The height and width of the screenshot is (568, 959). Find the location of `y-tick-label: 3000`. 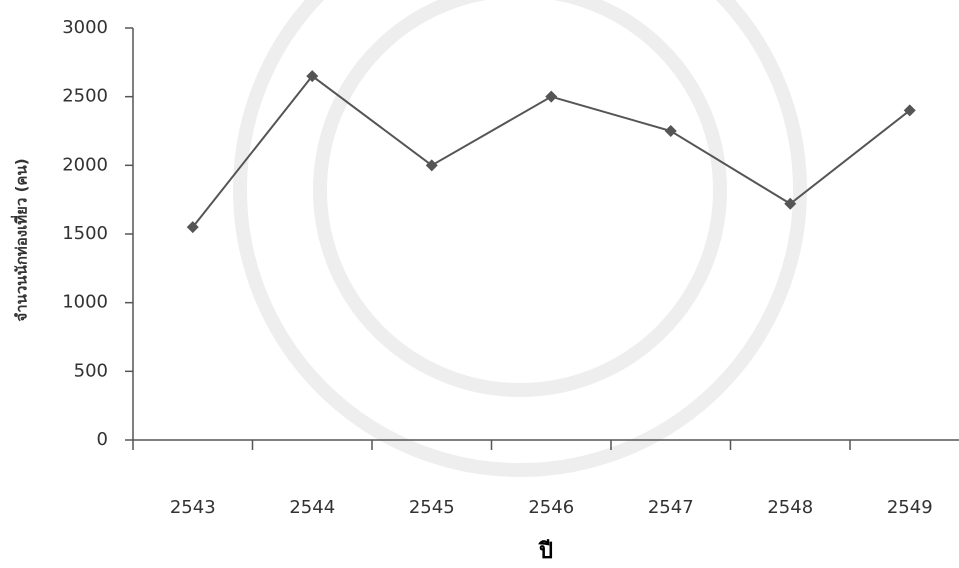

y-tick-label: 3000 is located at coordinates (85, 27).